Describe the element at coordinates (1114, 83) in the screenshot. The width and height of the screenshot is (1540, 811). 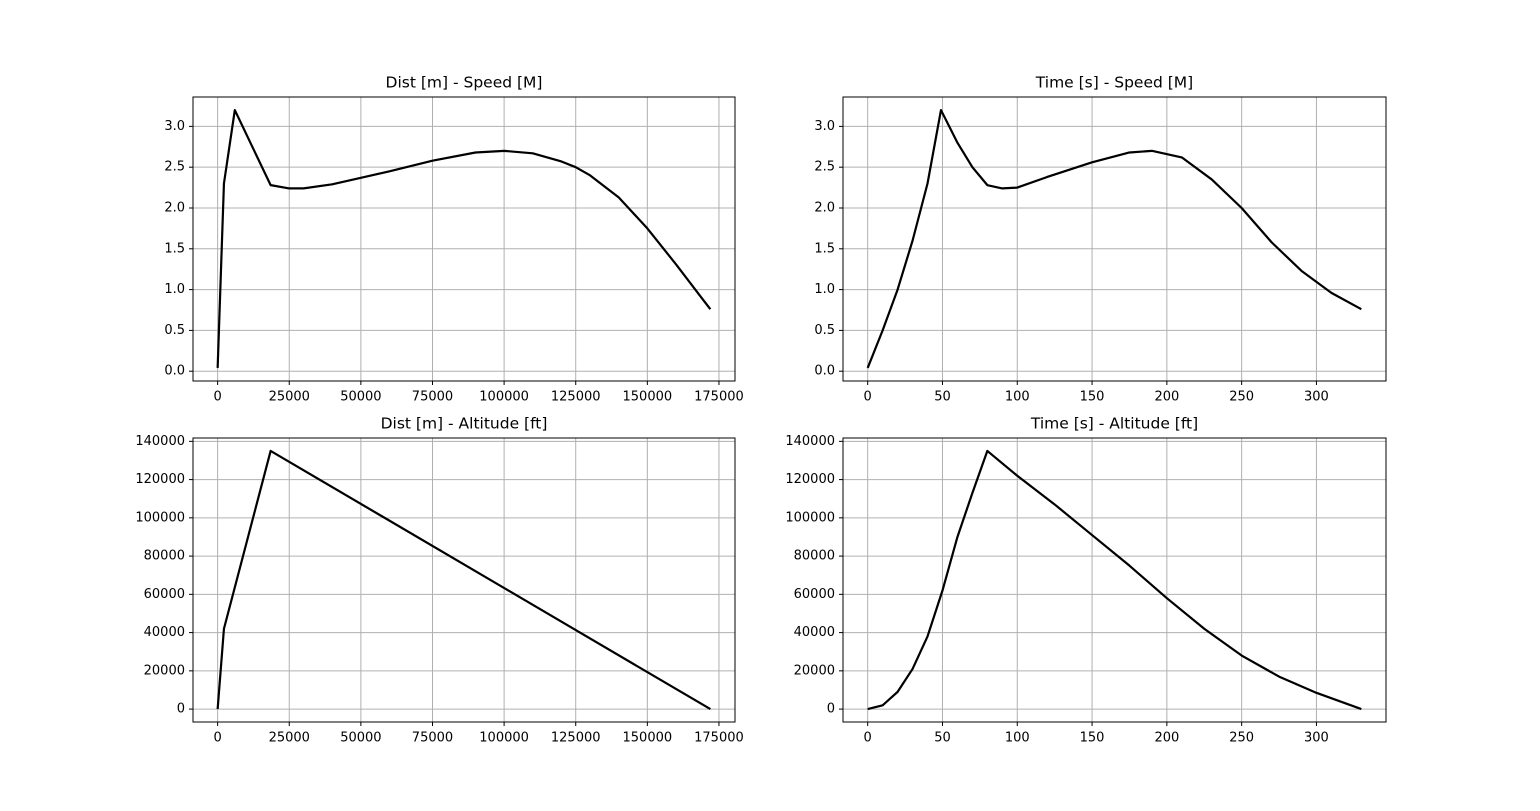
I see `chart-title: Time [s] - Speed [M]` at that location.